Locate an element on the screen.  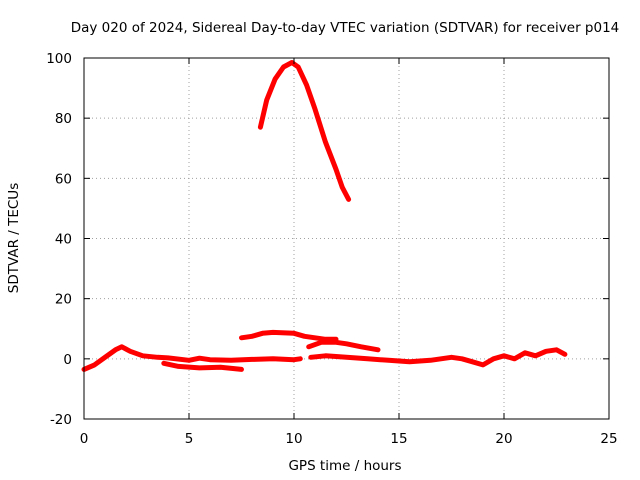
y-tick-label: 60 is located at coordinates (63, 179).